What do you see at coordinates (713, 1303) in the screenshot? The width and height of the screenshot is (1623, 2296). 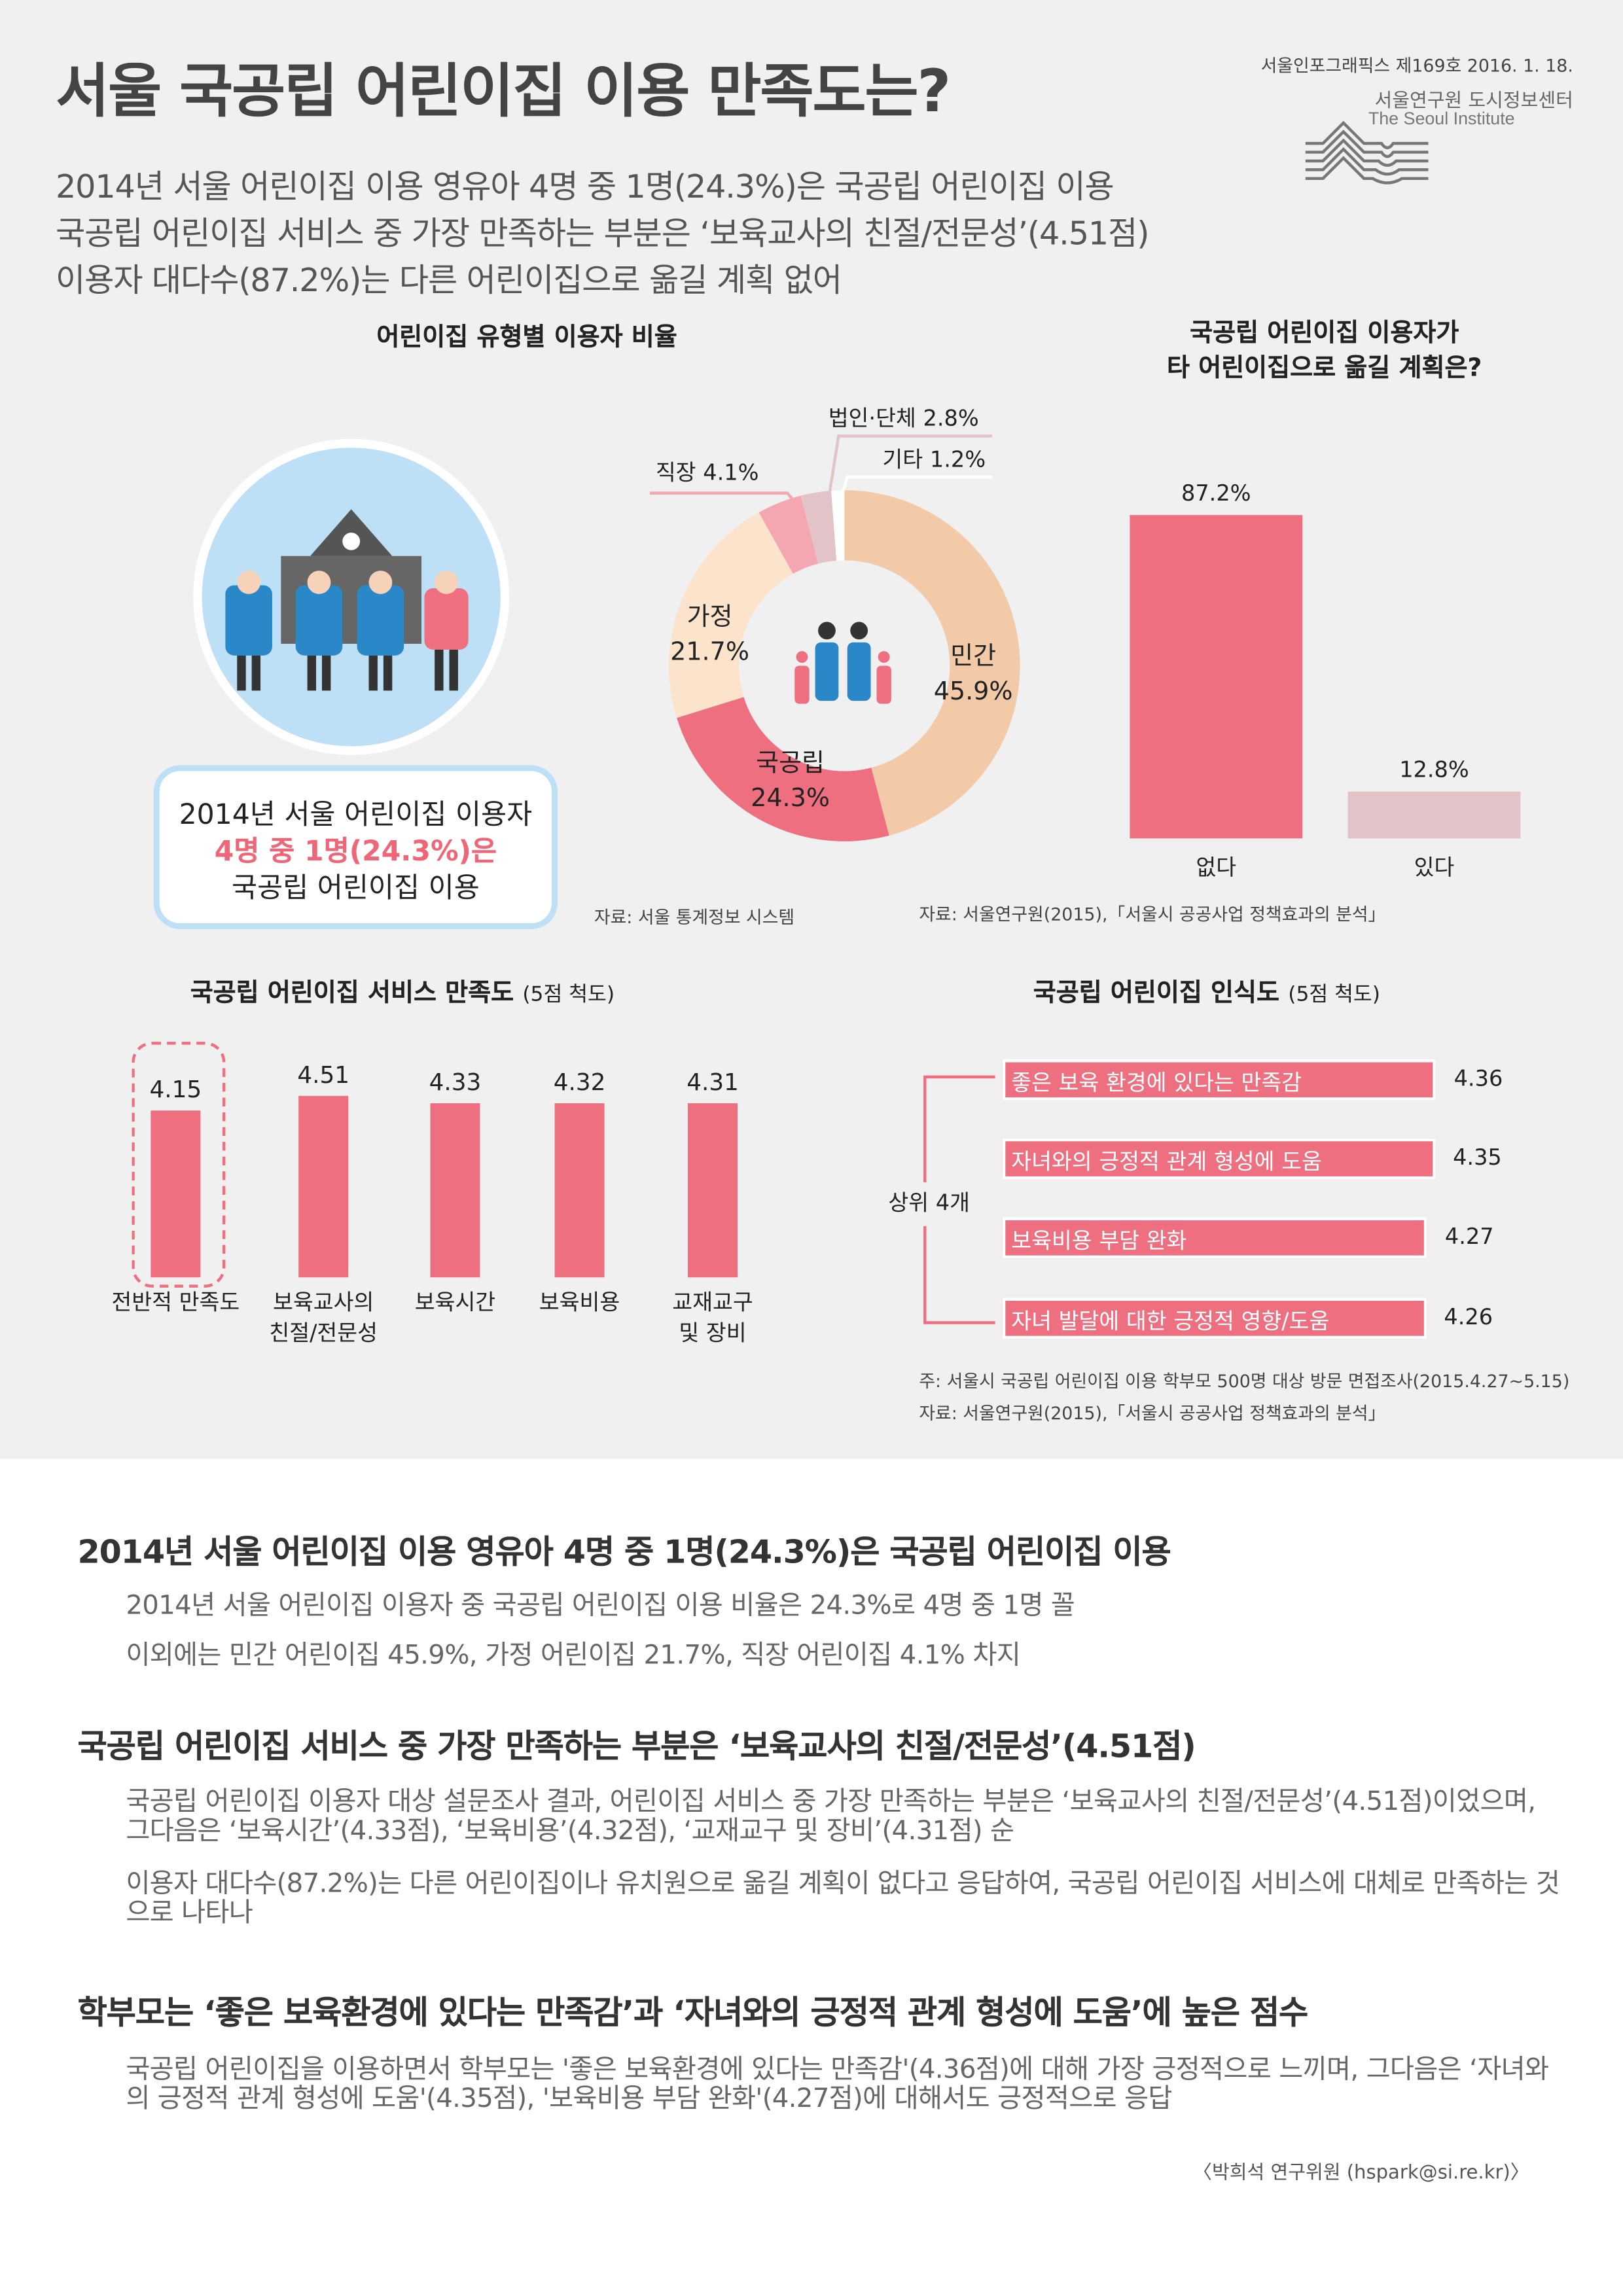 I see `category-line: 교재교구` at bounding box center [713, 1303].